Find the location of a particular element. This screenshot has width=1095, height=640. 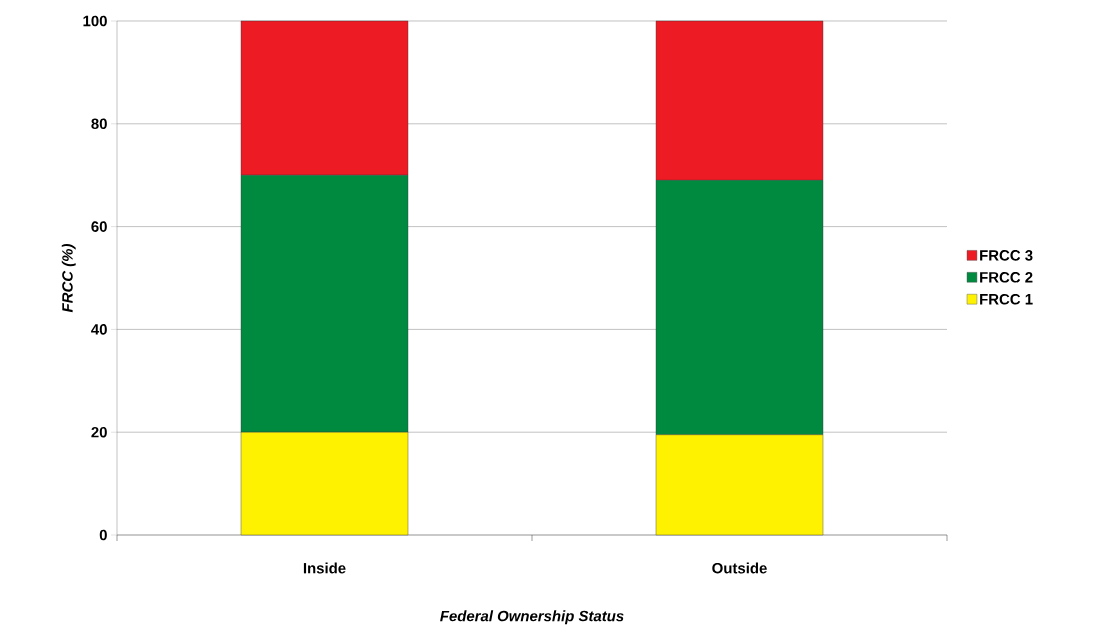

x-axis-title: Federal Ownership Status is located at coordinates (532, 617).